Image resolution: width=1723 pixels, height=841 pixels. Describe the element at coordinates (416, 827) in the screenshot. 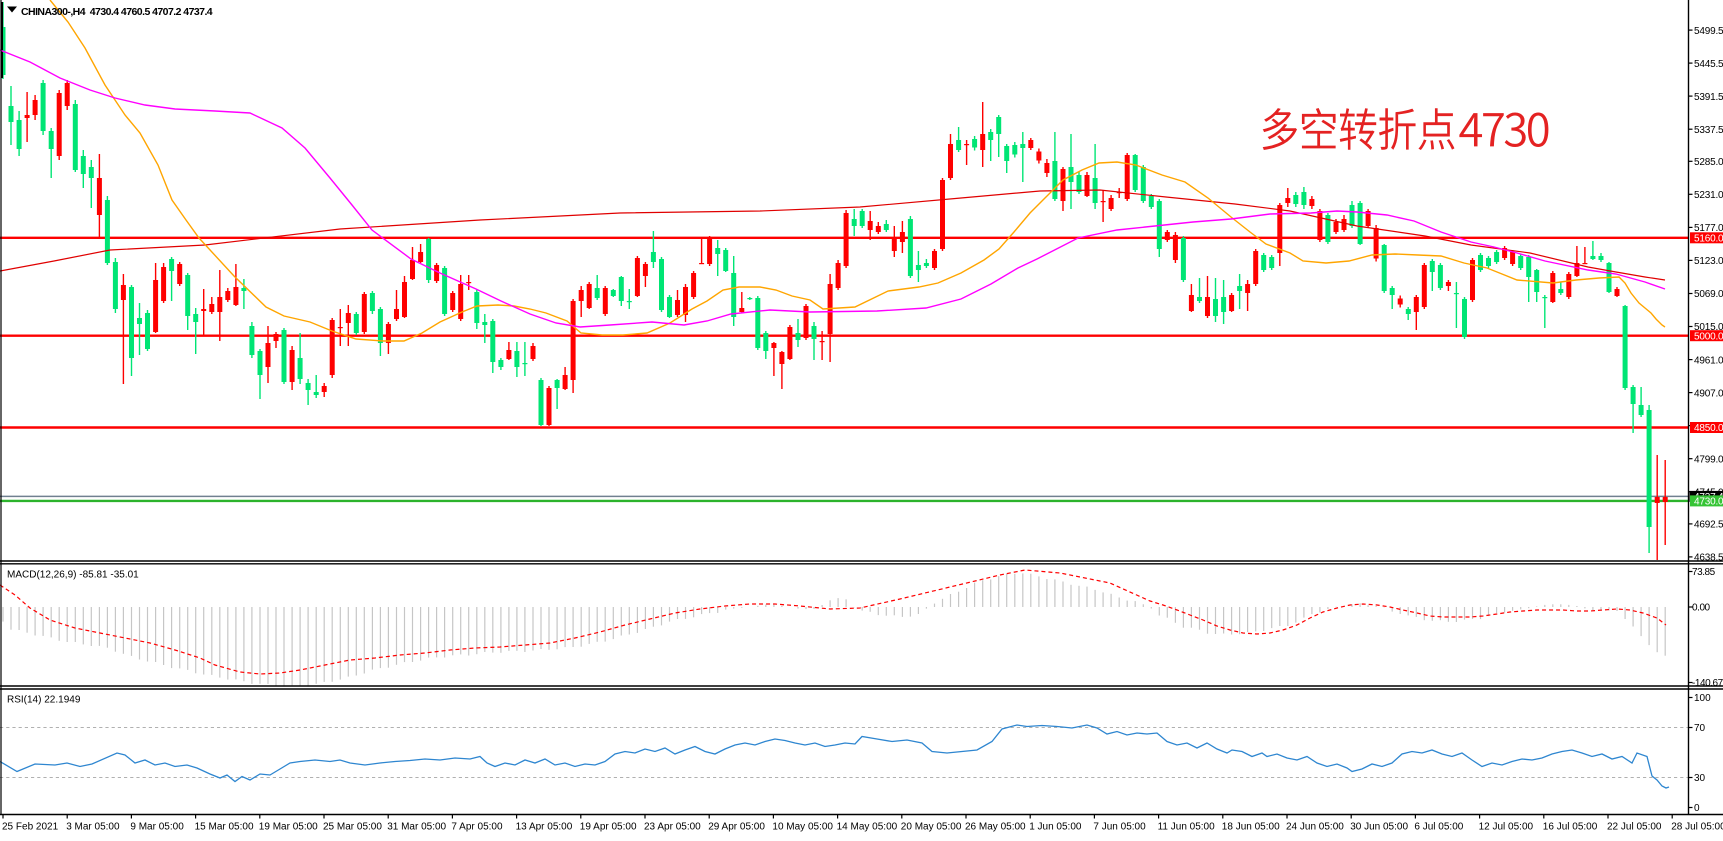

I see `svg-text: 31 Mar 05:00` at that location.